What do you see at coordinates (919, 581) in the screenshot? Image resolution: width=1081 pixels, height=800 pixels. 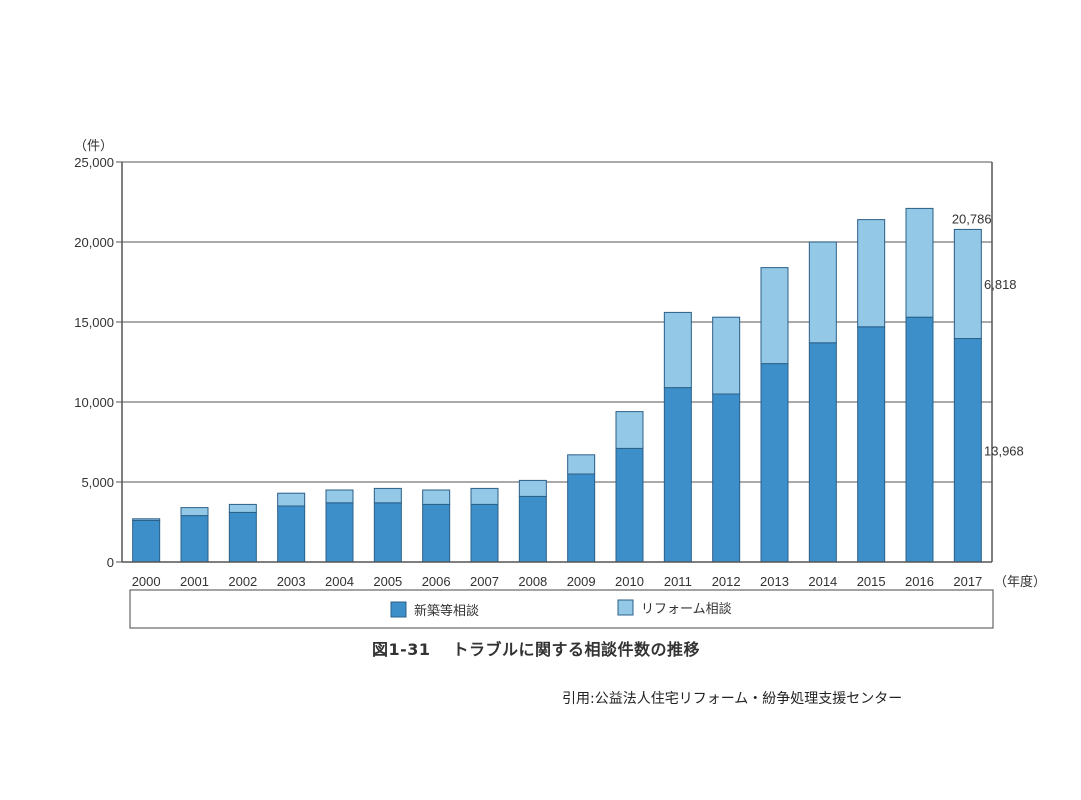 I see `x-tick-label: 2016` at bounding box center [919, 581].